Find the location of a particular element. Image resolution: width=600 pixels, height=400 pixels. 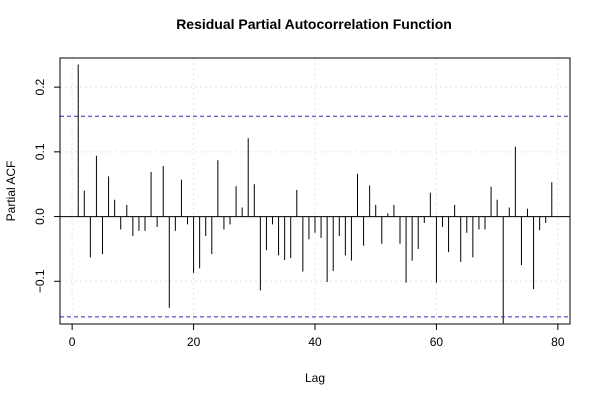

x-axis-label: Lag is located at coordinates (315, 378).